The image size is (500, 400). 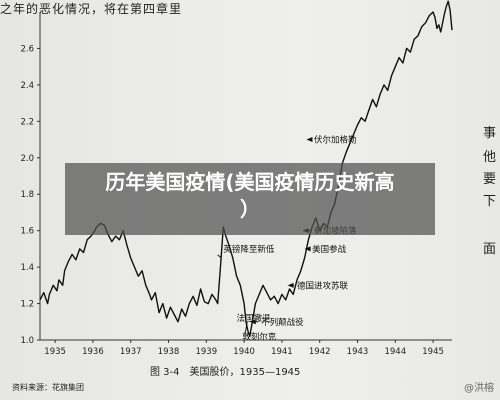 What do you see at coordinates (282, 352) in the screenshot?
I see `x-tick-label: 1941` at bounding box center [282, 352].